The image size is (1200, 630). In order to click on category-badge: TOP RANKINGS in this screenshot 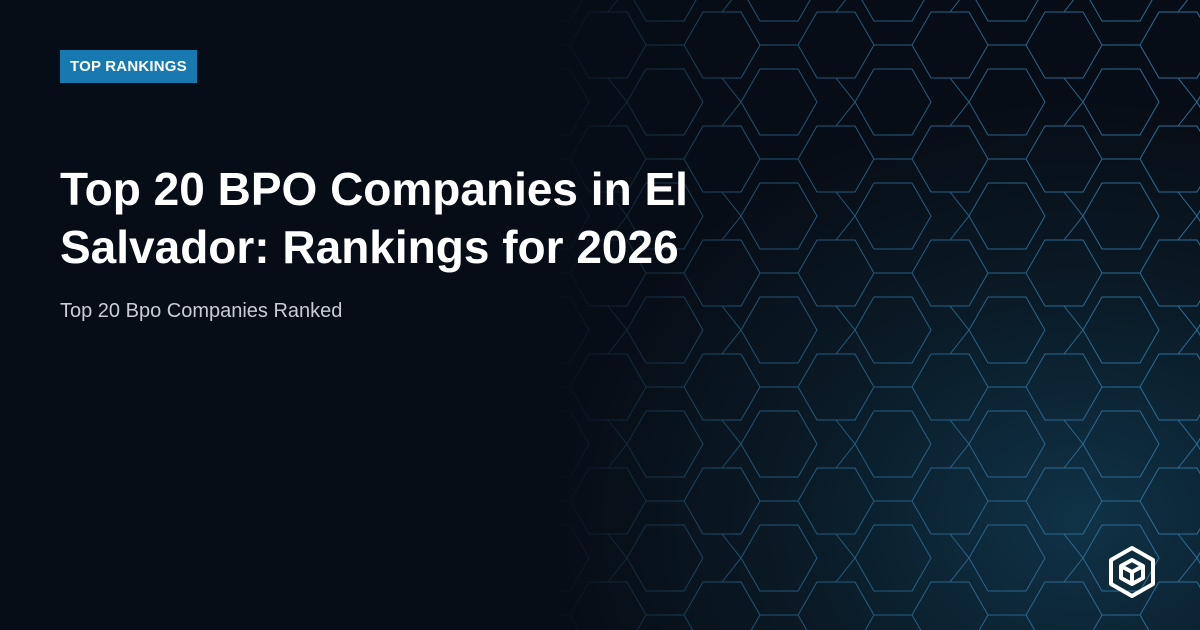, I will do `click(128, 66)`.